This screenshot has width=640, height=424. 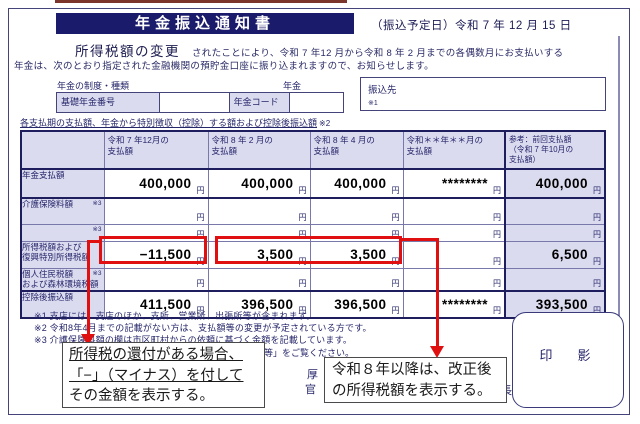 I want to click on row-label-text: 年金支払額, so click(x=43, y=175).